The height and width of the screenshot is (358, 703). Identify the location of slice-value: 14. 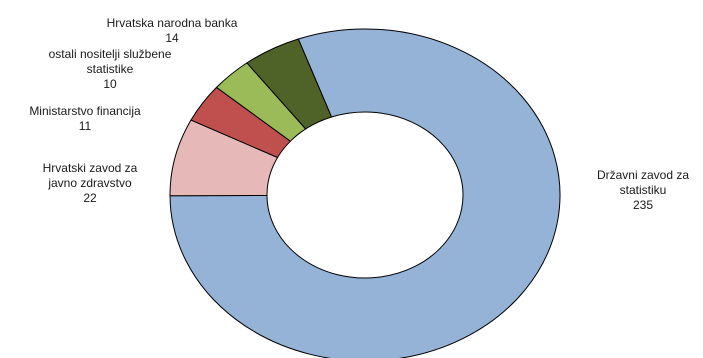
(172, 38).